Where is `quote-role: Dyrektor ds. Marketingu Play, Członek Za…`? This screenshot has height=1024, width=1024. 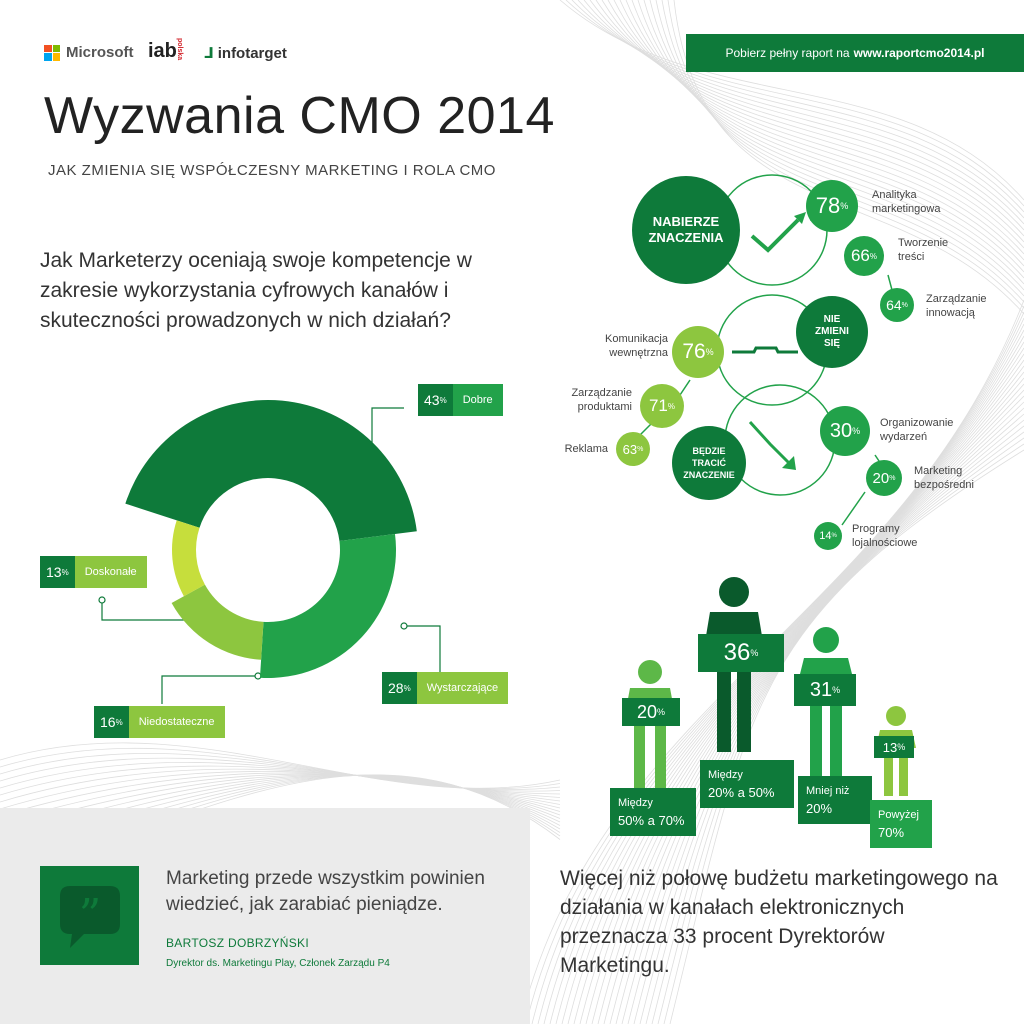 quote-role: Dyrektor ds. Marketingu Play, Członek Za… is located at coordinates (278, 963).